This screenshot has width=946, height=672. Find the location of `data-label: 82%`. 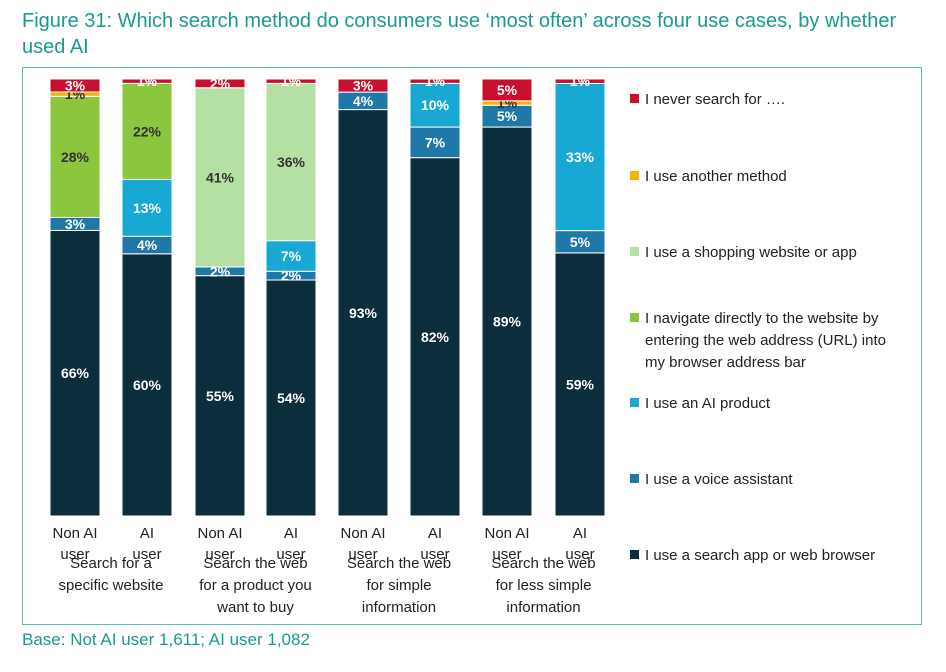

data-label: 82% is located at coordinates (435, 337).